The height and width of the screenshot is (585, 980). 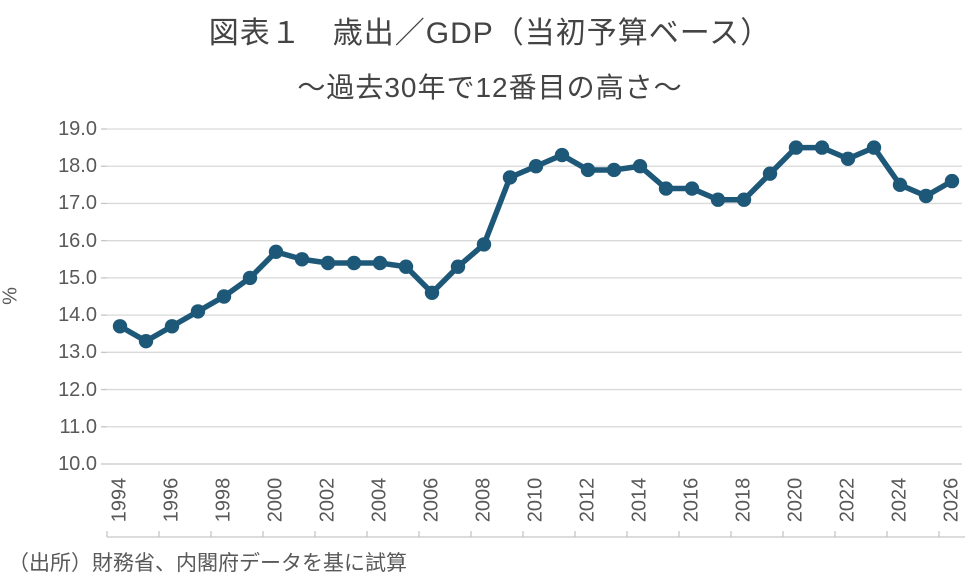 I want to click on y-axis-tick-label: 19.0, so click(x=77, y=129).